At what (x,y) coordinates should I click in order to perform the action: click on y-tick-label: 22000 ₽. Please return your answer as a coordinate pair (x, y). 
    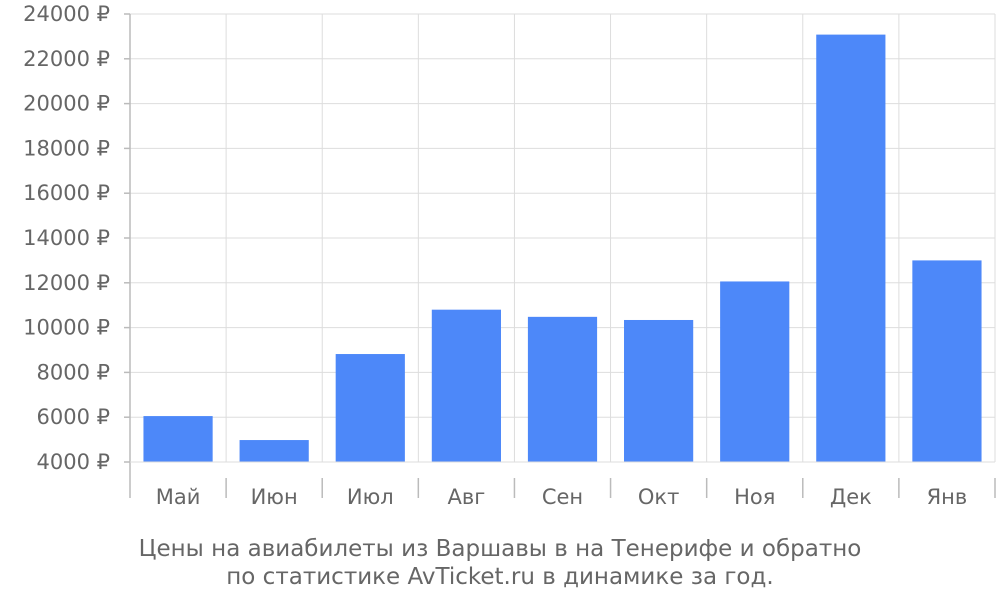
    Looking at the image, I should click on (66, 59).